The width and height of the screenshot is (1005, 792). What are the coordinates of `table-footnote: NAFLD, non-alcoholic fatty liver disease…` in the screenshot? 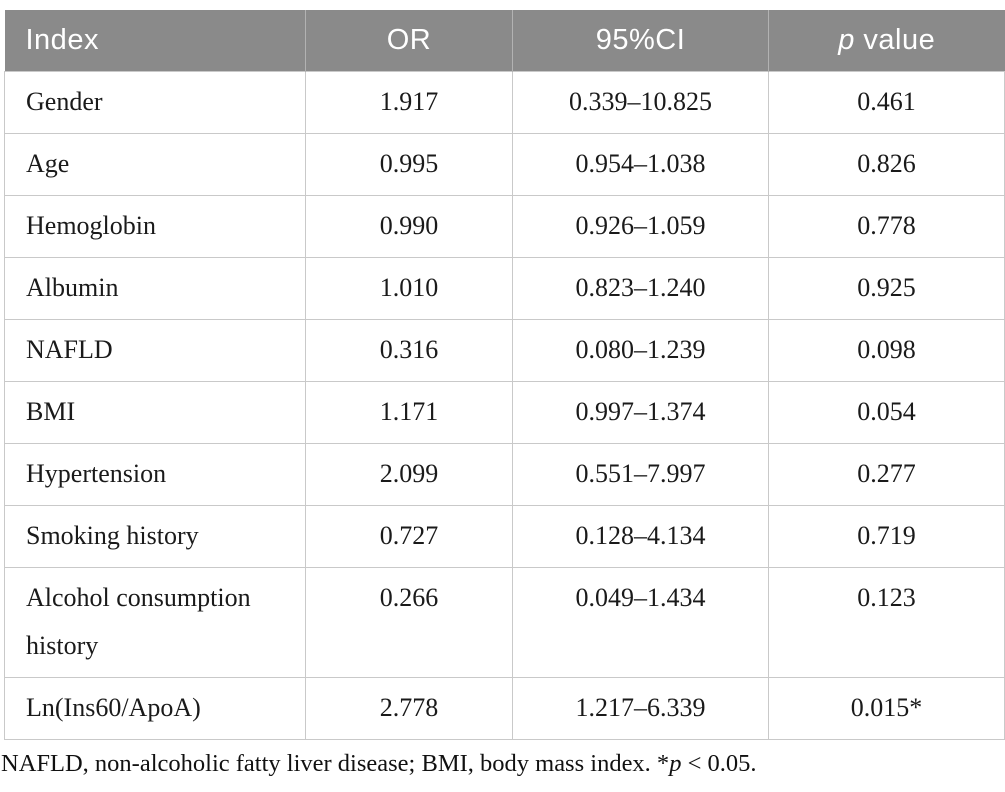 It's located at (501, 764).